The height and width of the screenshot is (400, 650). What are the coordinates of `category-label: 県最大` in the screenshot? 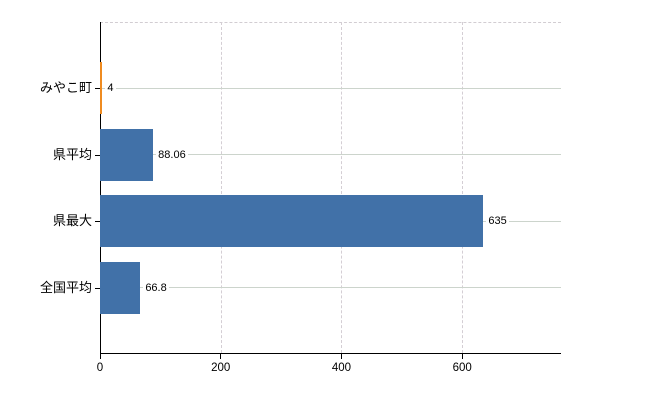 It's located at (72, 220).